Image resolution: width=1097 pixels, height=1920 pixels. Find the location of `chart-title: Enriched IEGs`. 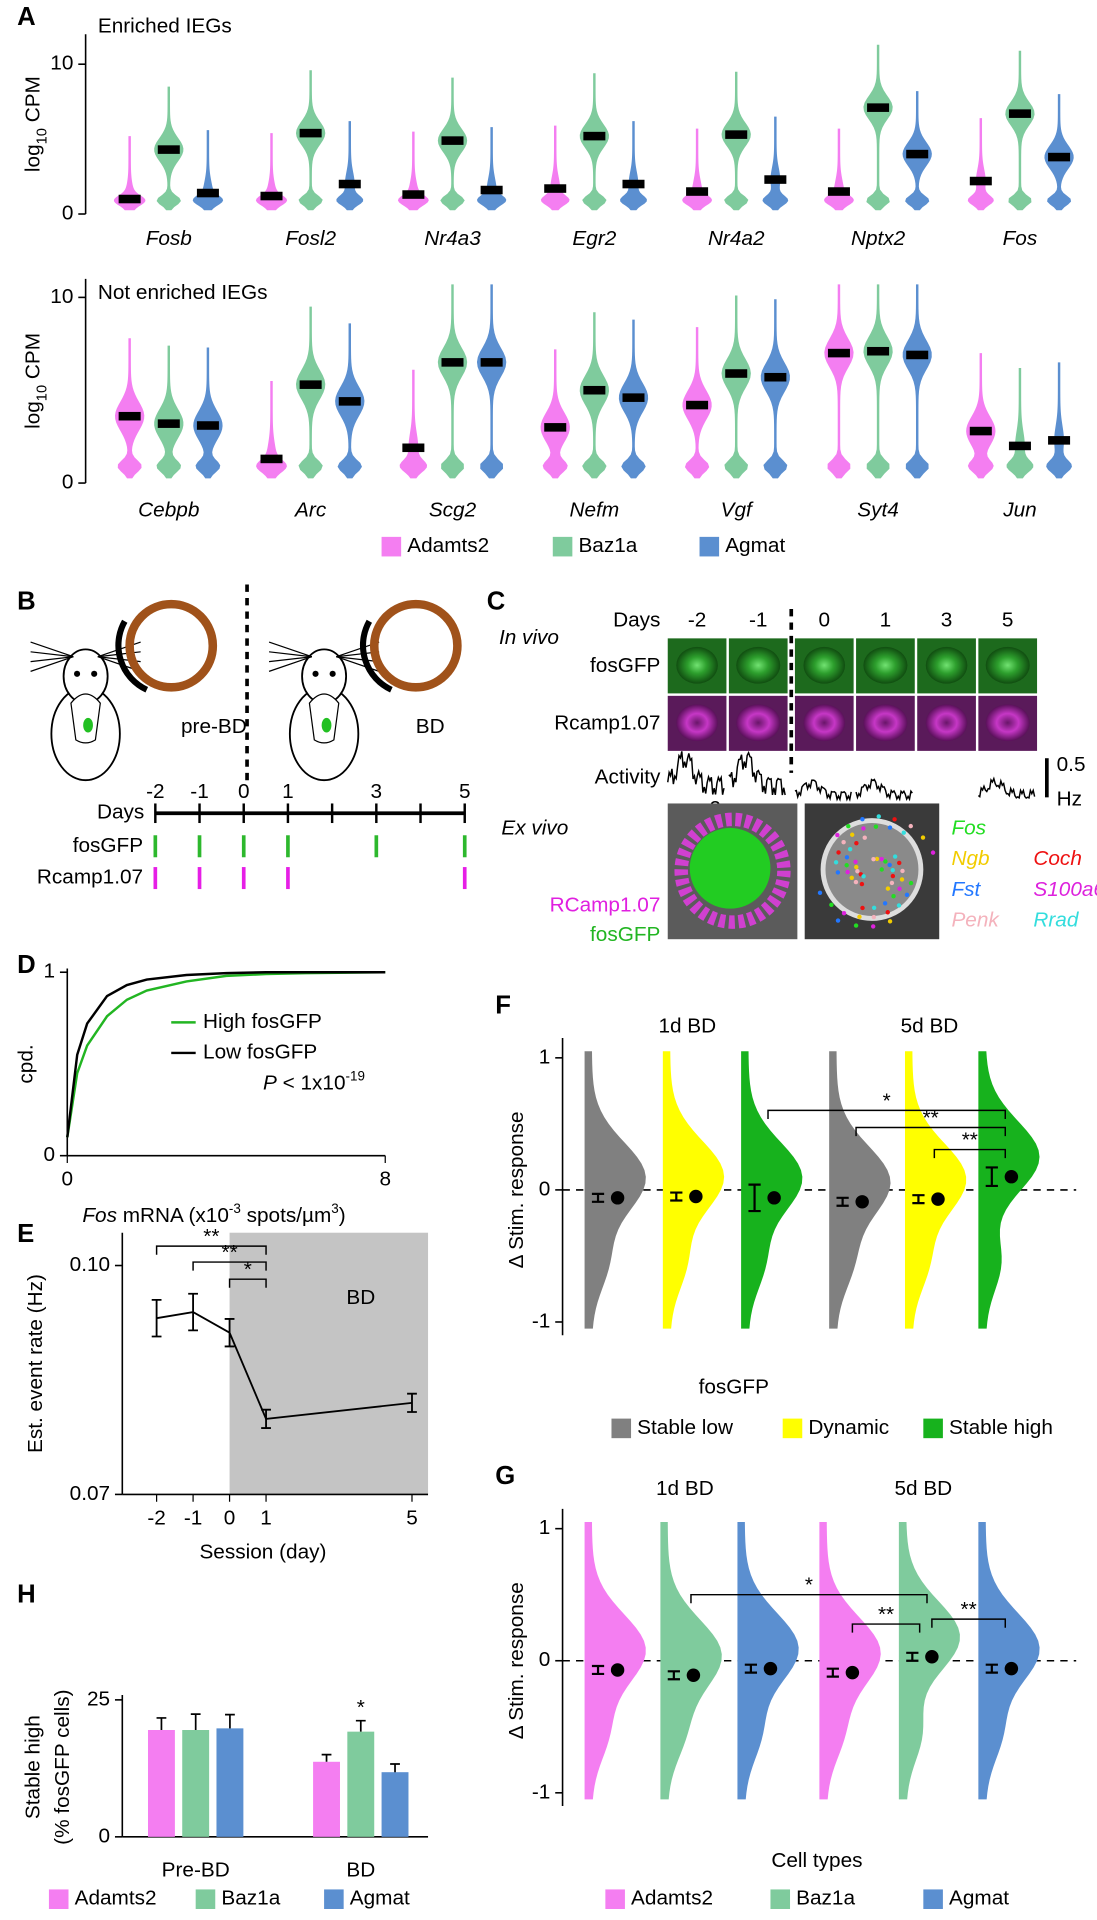

chart-title: Enriched IEGs is located at coordinates (165, 25).